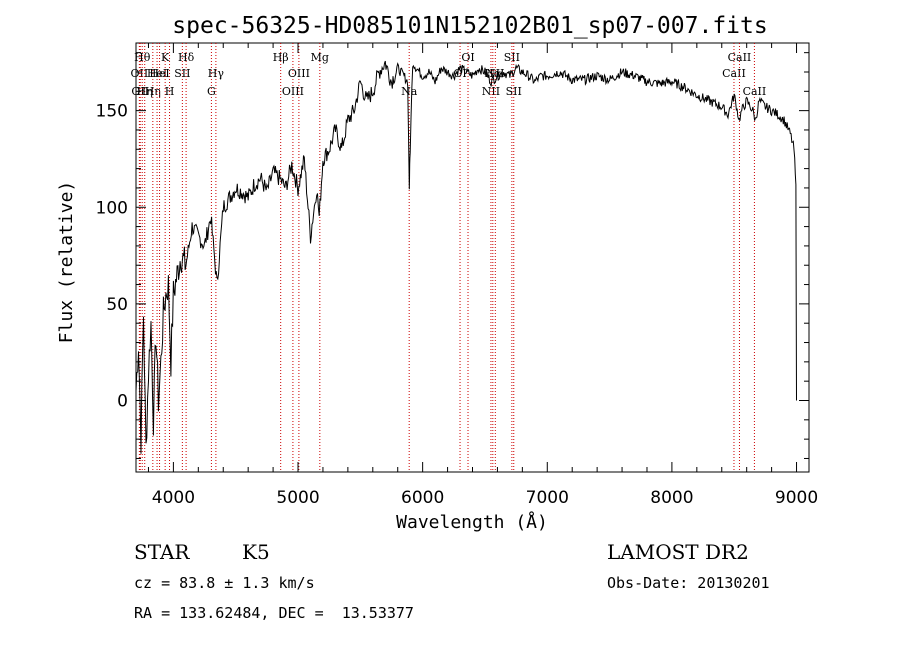 This screenshot has width=900, height=649. I want to click on y-tick-label: 0, so click(122, 402).